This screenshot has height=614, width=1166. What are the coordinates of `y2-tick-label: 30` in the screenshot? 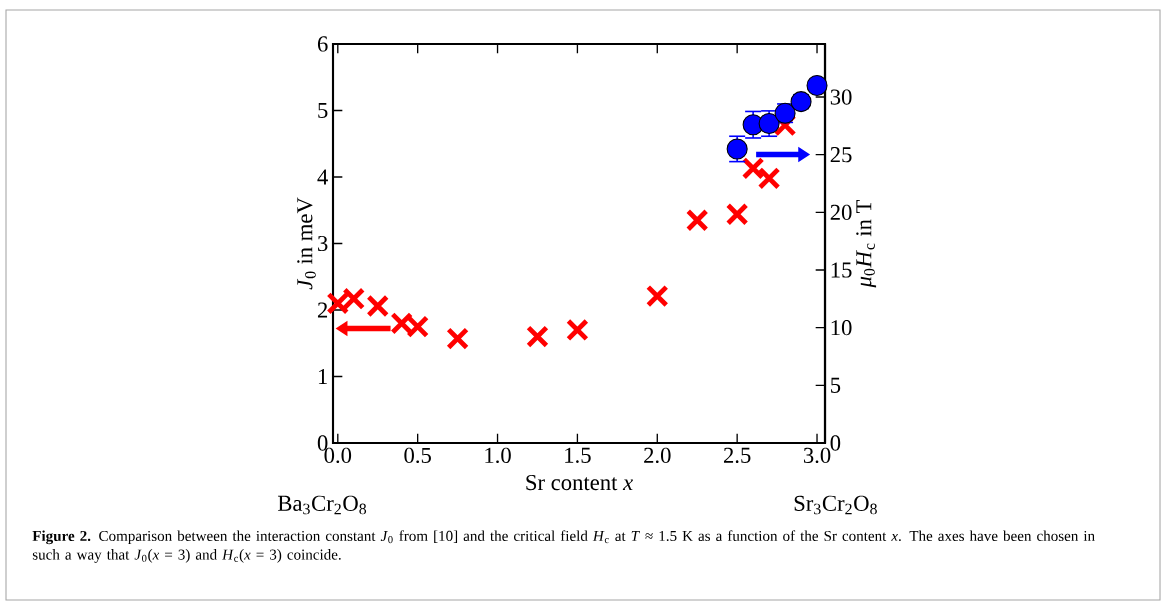 It's located at (841, 97).